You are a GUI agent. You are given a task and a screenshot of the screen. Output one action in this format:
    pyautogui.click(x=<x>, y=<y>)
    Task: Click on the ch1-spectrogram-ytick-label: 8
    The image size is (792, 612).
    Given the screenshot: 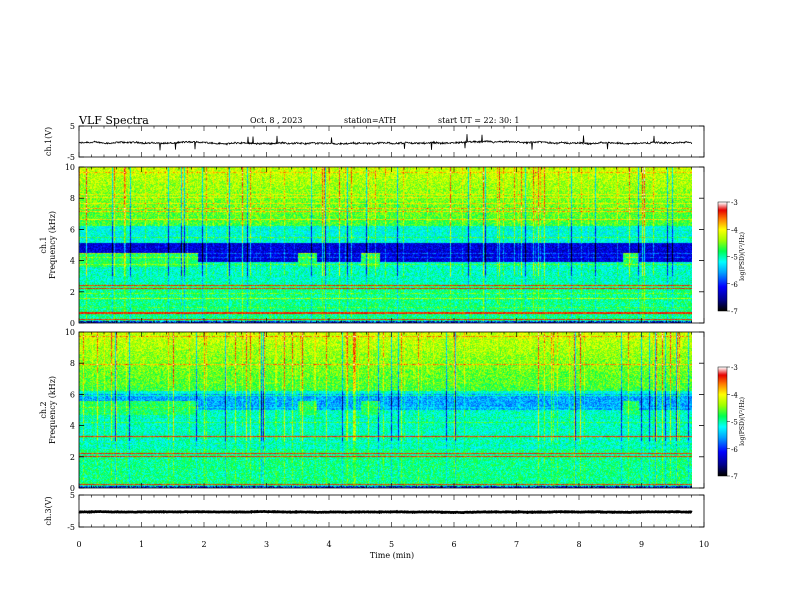 What is the action you would take?
    pyautogui.click(x=72, y=198)
    